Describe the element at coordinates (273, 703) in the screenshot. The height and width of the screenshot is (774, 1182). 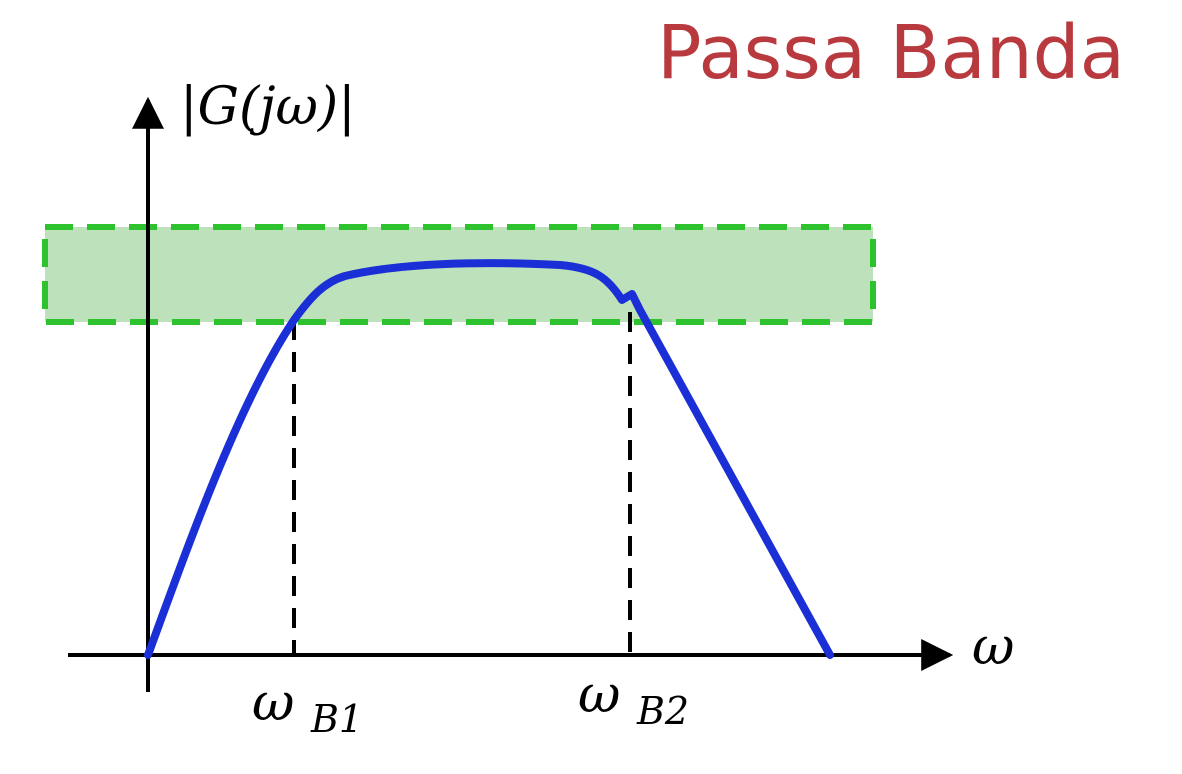
I see `cutoff-label-b1-main: ω` at that location.